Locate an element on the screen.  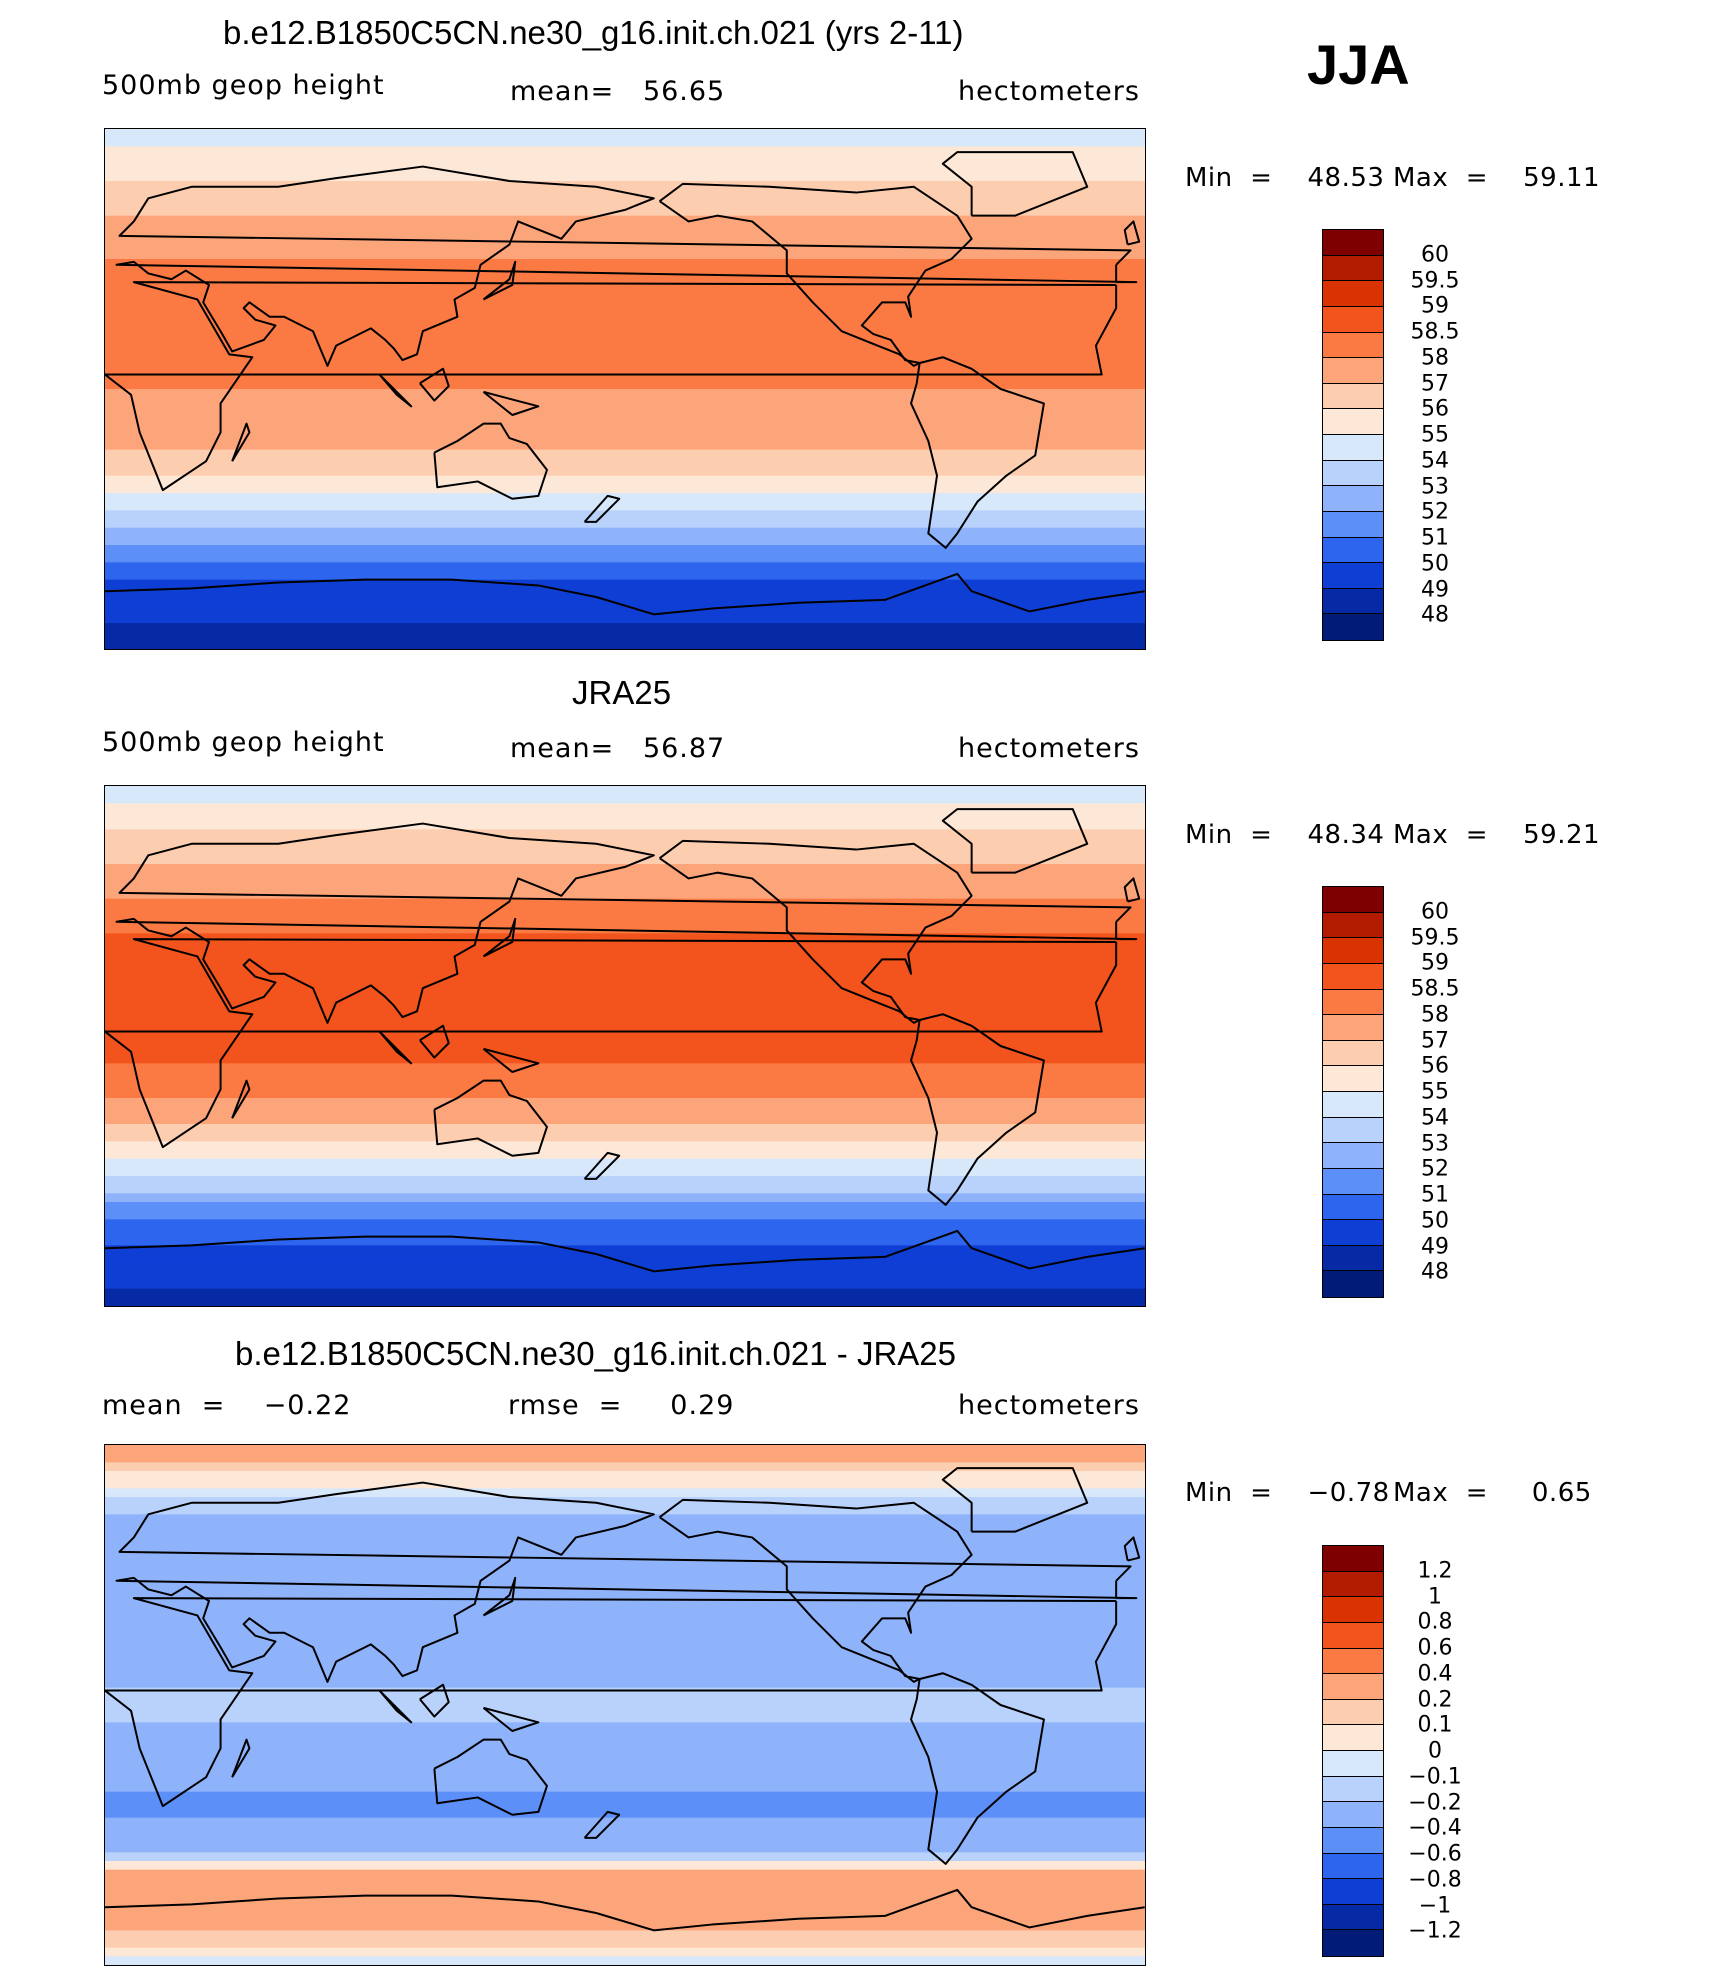
panel-1-min: Min = 48.53 is located at coordinates (1285, 178).